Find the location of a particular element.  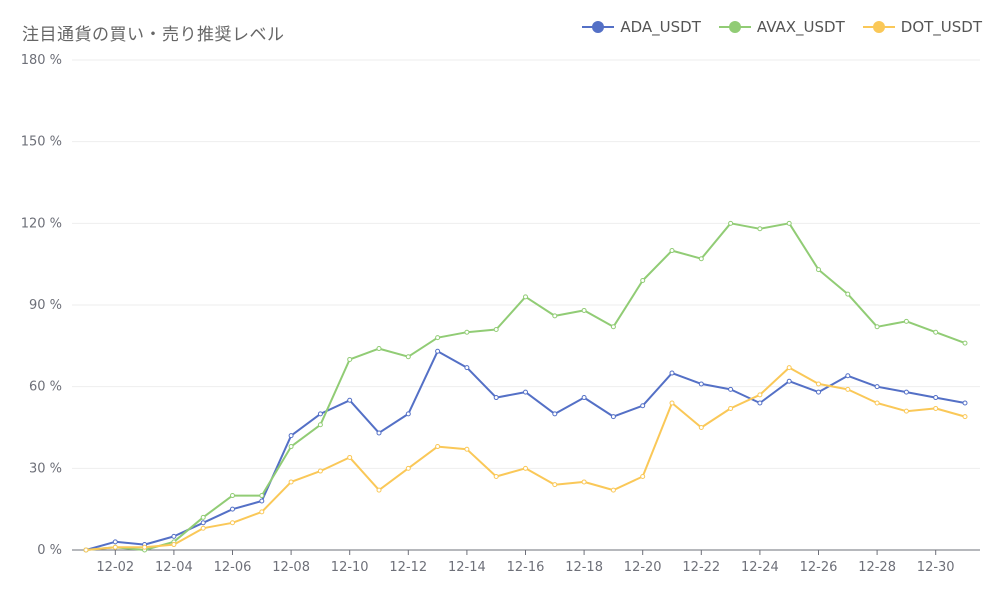

legend-label-ada: ADA_USDT is located at coordinates (660, 27).